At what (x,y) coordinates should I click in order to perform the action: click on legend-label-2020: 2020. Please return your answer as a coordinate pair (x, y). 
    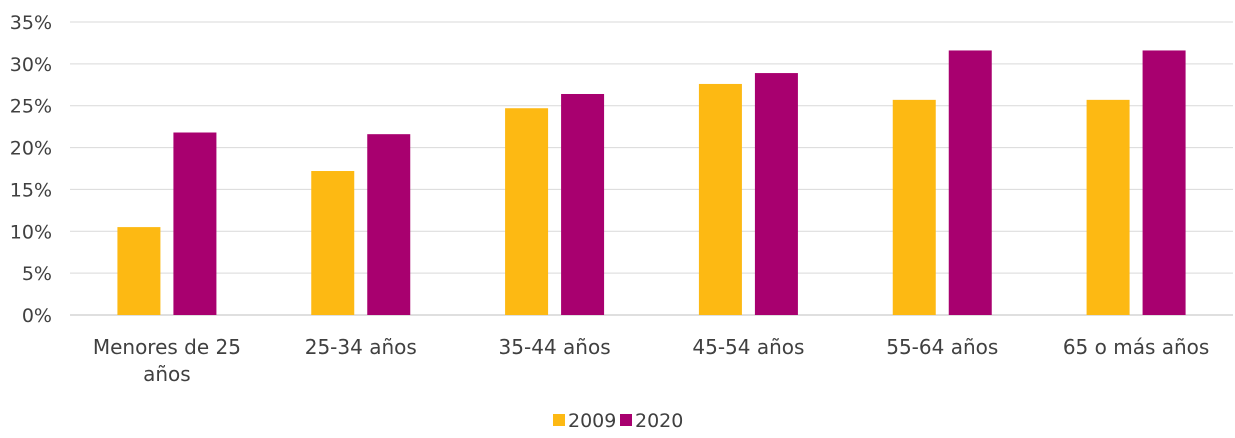
    Looking at the image, I should click on (659, 421).